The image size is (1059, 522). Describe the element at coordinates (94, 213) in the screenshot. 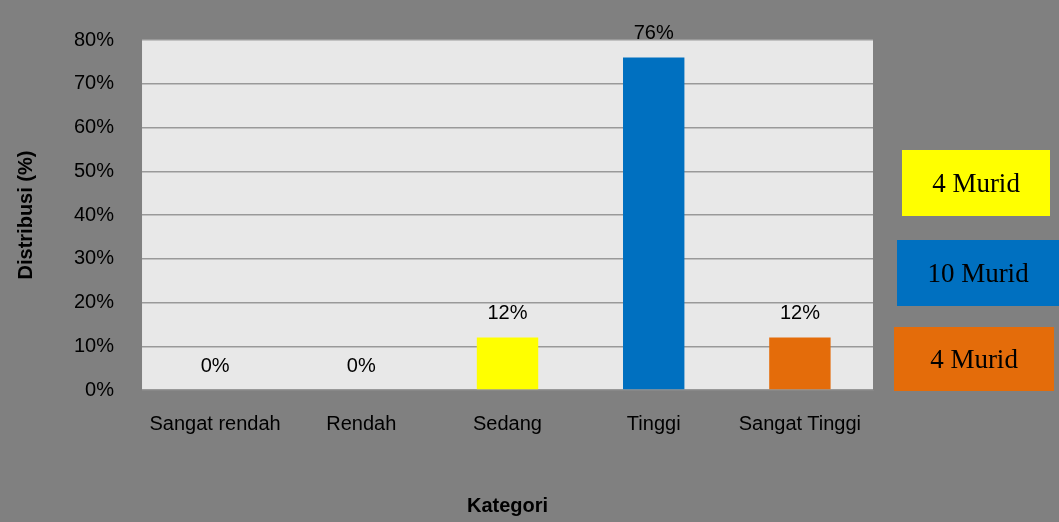

I see `y-tick-label: 40%` at that location.